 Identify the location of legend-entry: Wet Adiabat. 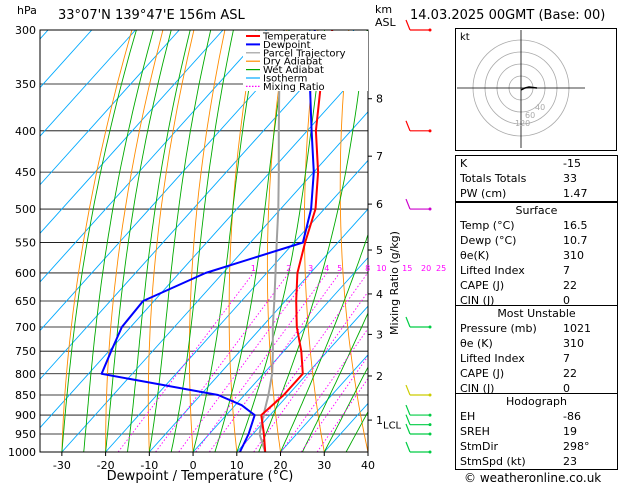
(293, 70).